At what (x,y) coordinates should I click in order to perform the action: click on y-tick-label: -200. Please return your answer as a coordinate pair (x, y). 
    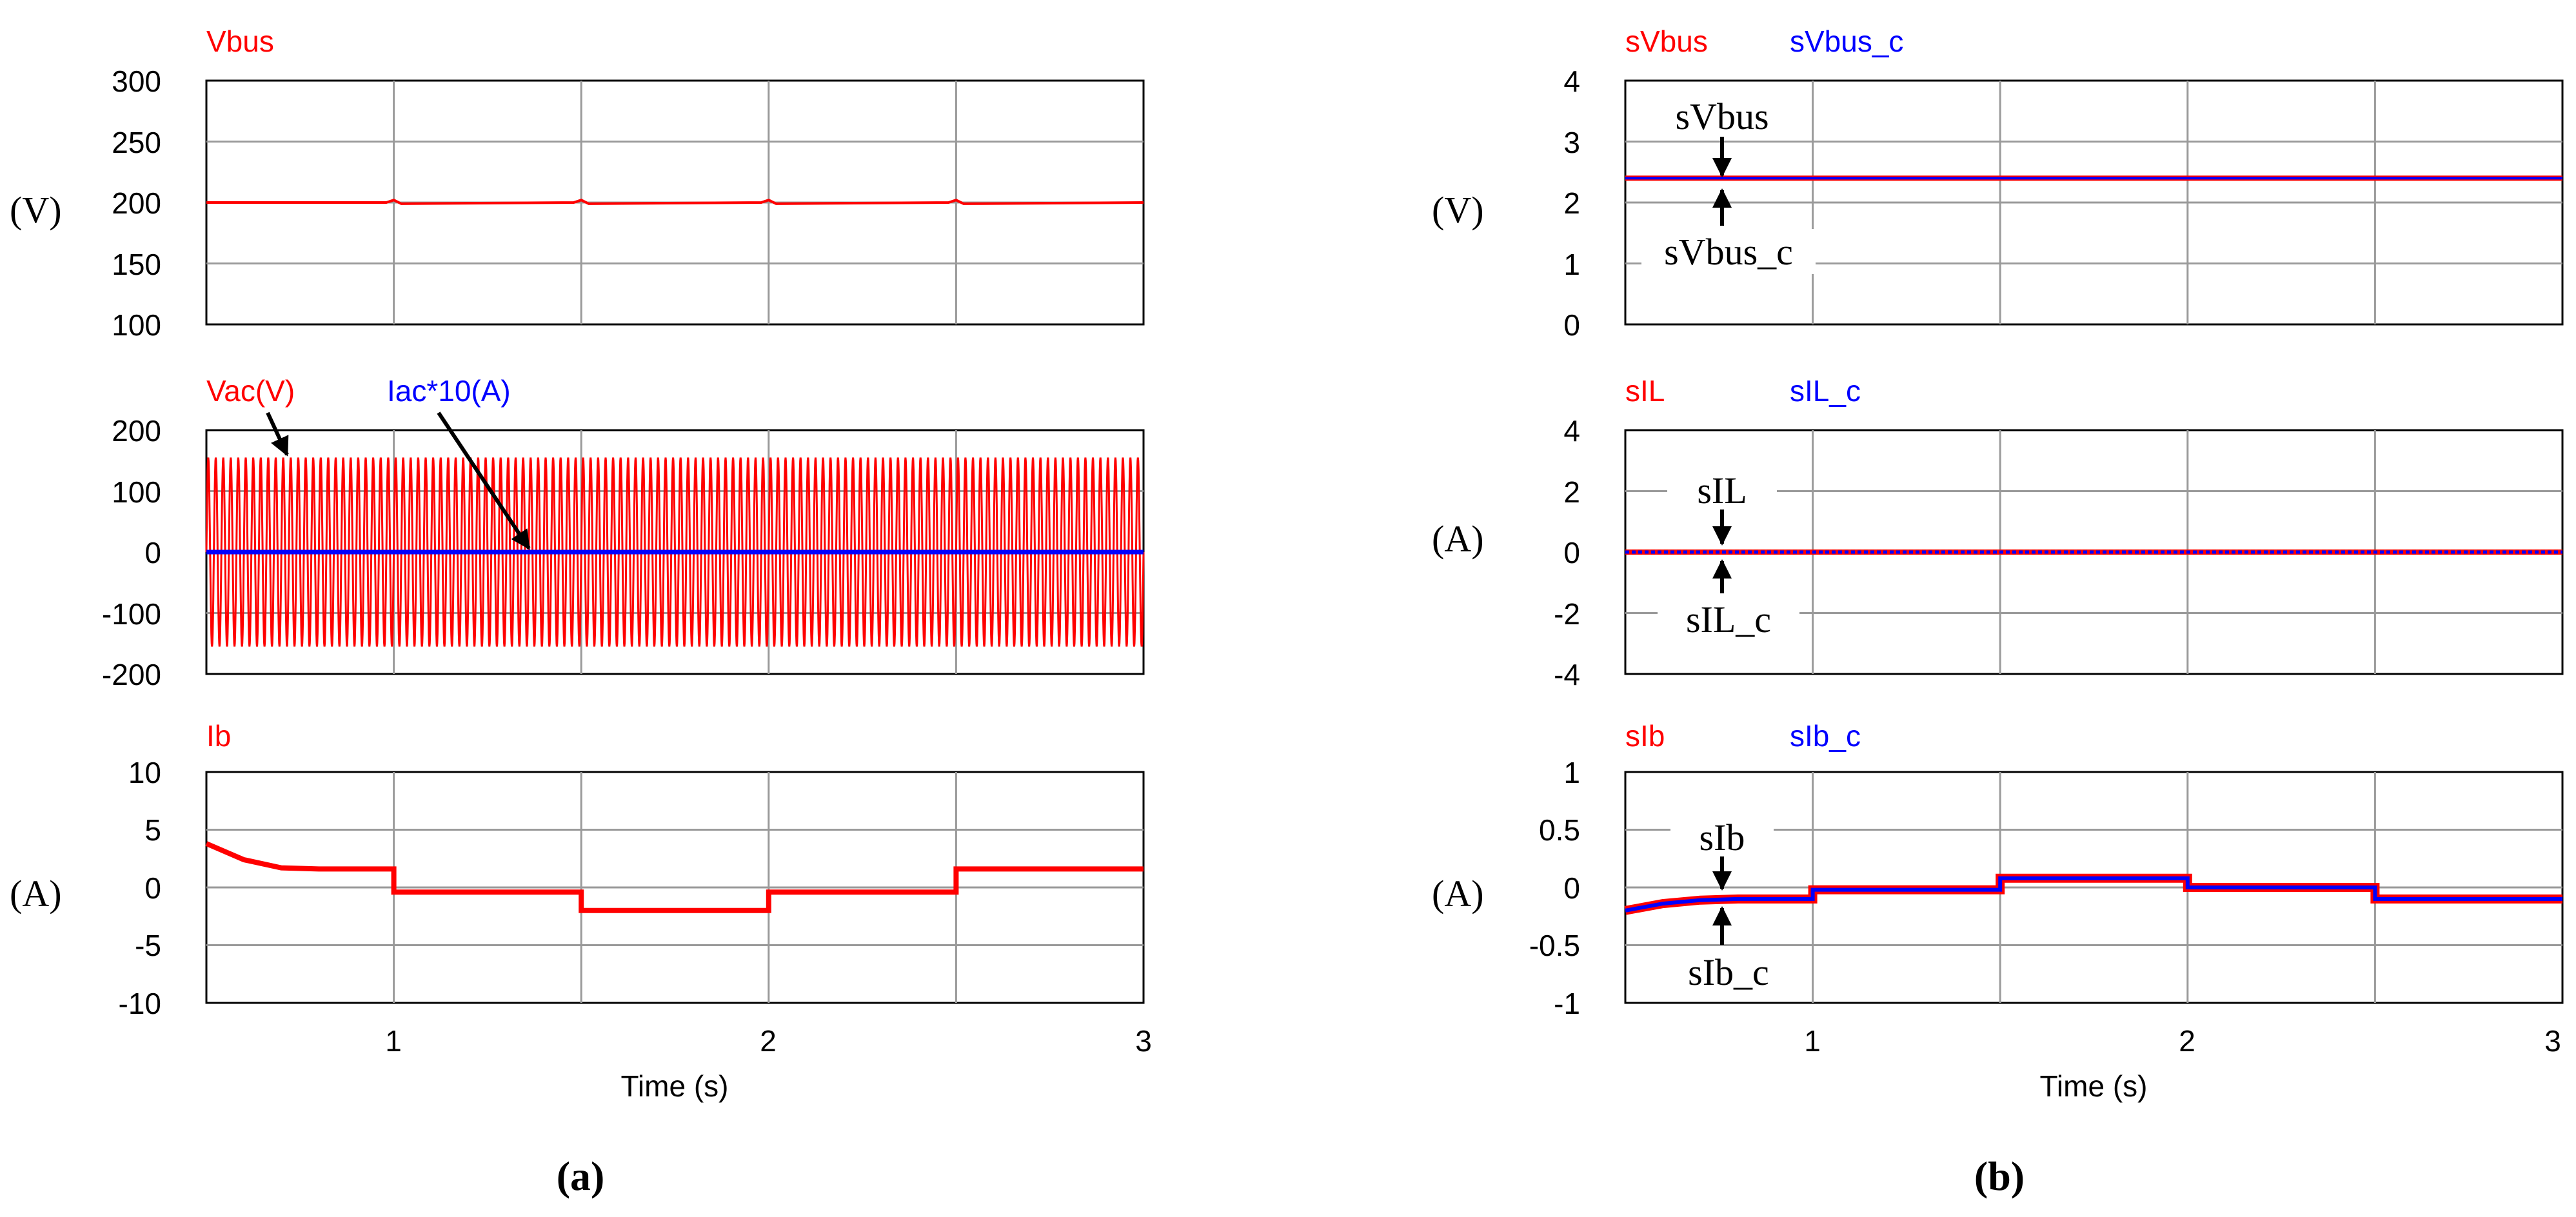
    Looking at the image, I should click on (131, 675).